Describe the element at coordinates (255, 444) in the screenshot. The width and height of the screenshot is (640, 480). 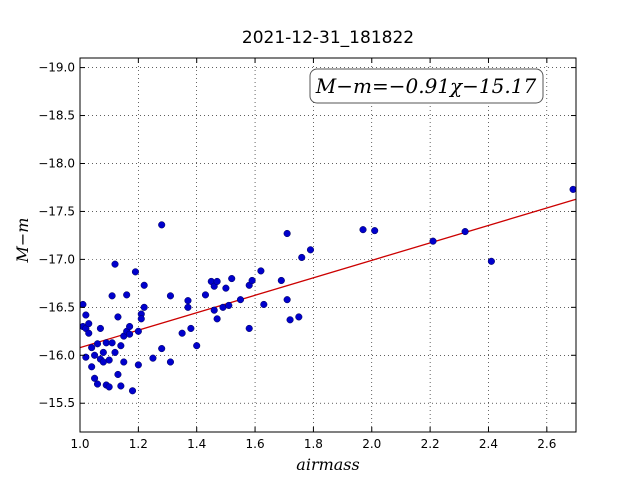
I see `x-tick-label: 1.6` at that location.